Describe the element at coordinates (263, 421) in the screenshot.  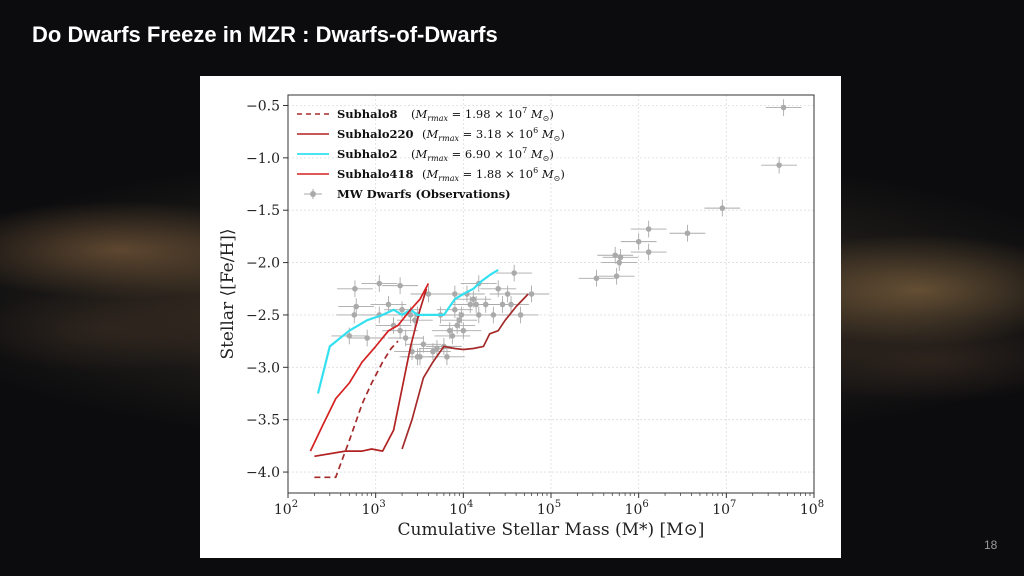
I see `y-tick-label: −3.5` at that location.